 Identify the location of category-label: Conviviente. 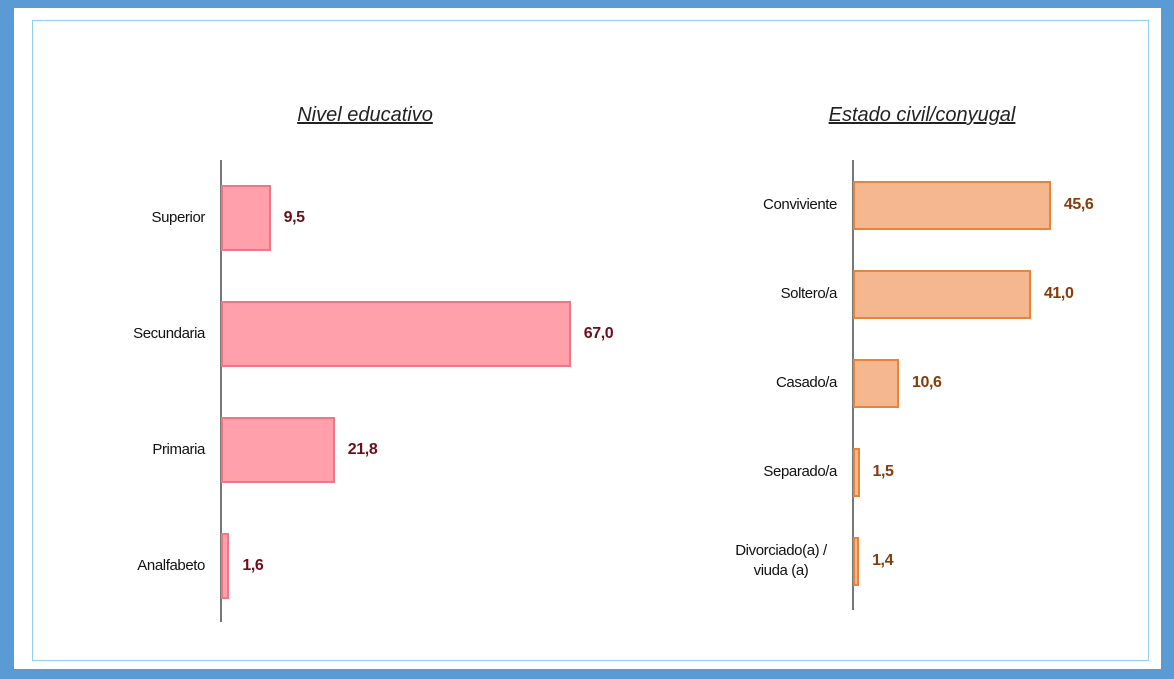
(781, 205).